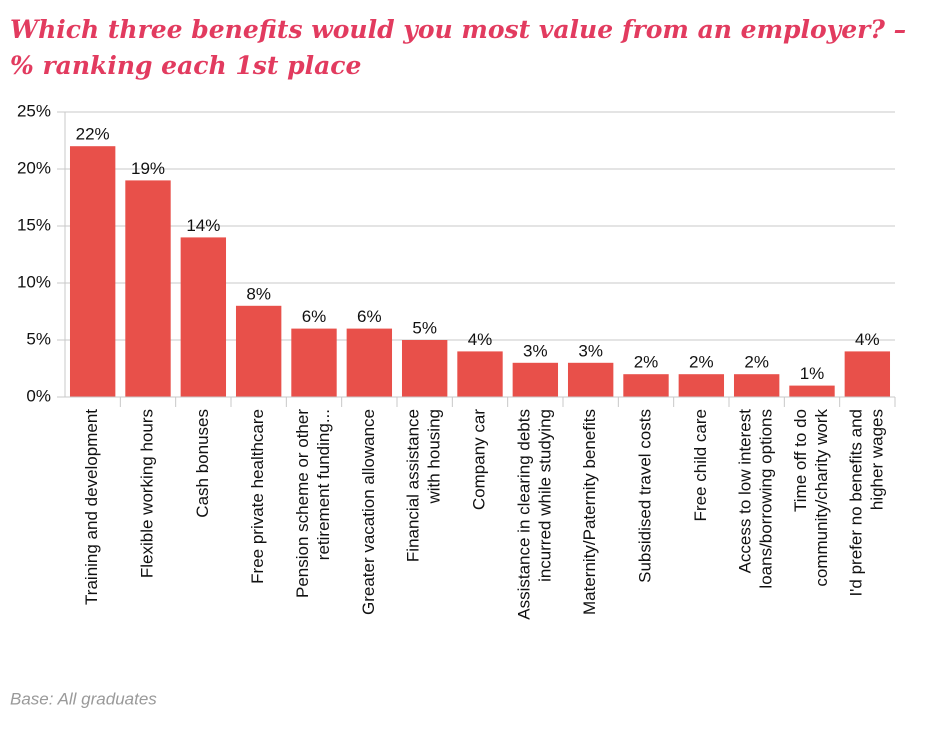 Image resolution: width=932 pixels, height=730 pixels. Describe the element at coordinates (83, 698) in the screenshot. I see `note: Base: All graduates` at that location.